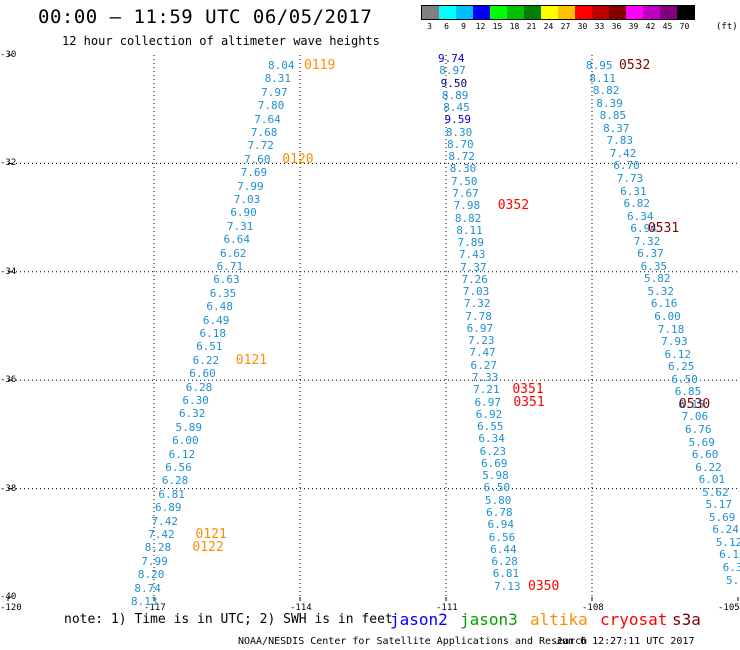 The image size is (740, 650). I want to click on pass-time-label: 0352, so click(513, 206).